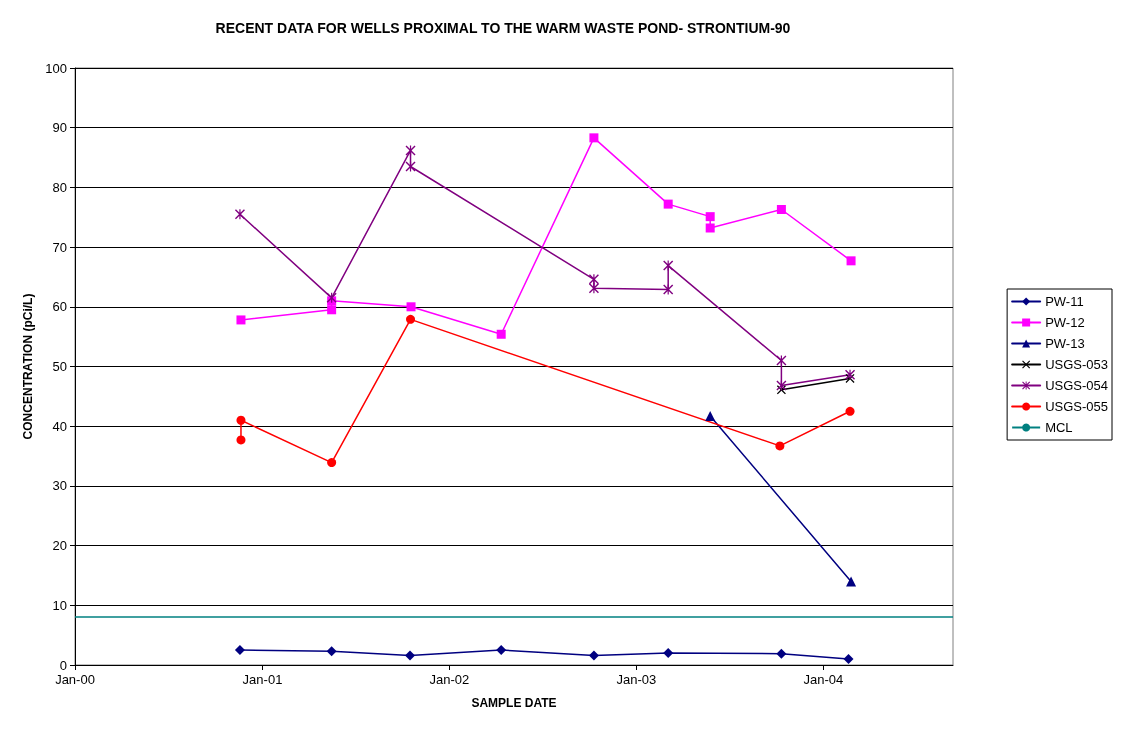 The image size is (1122, 729). What do you see at coordinates (59, 128) in the screenshot?
I see `y-tick-label: 90` at bounding box center [59, 128].